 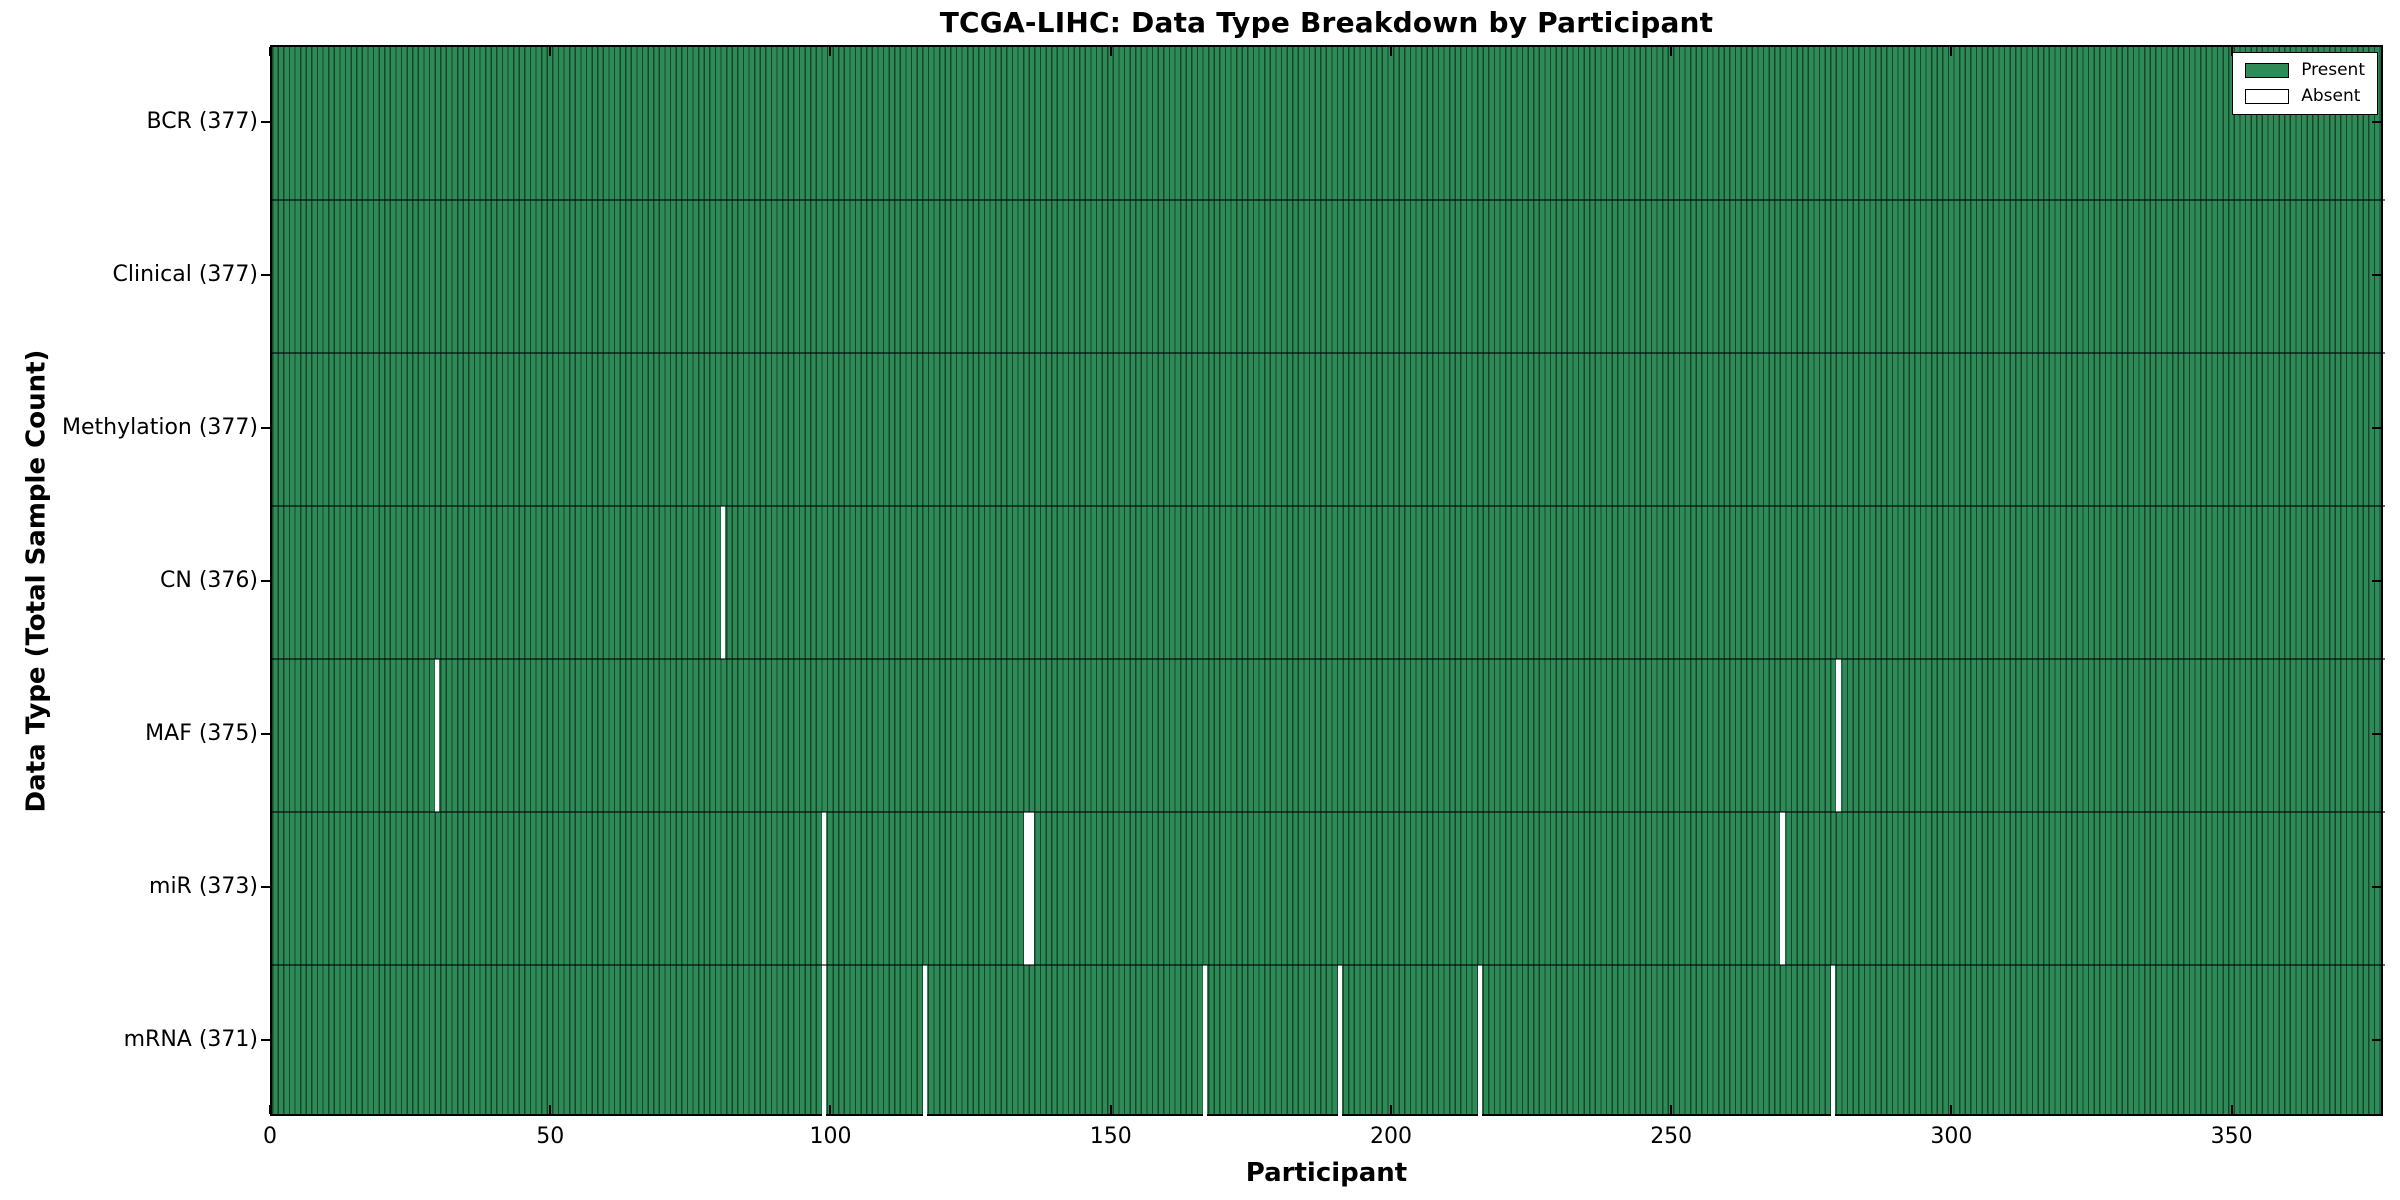 What do you see at coordinates (2231, 1136) in the screenshot?
I see `x-tick-label-350: 350` at bounding box center [2231, 1136].